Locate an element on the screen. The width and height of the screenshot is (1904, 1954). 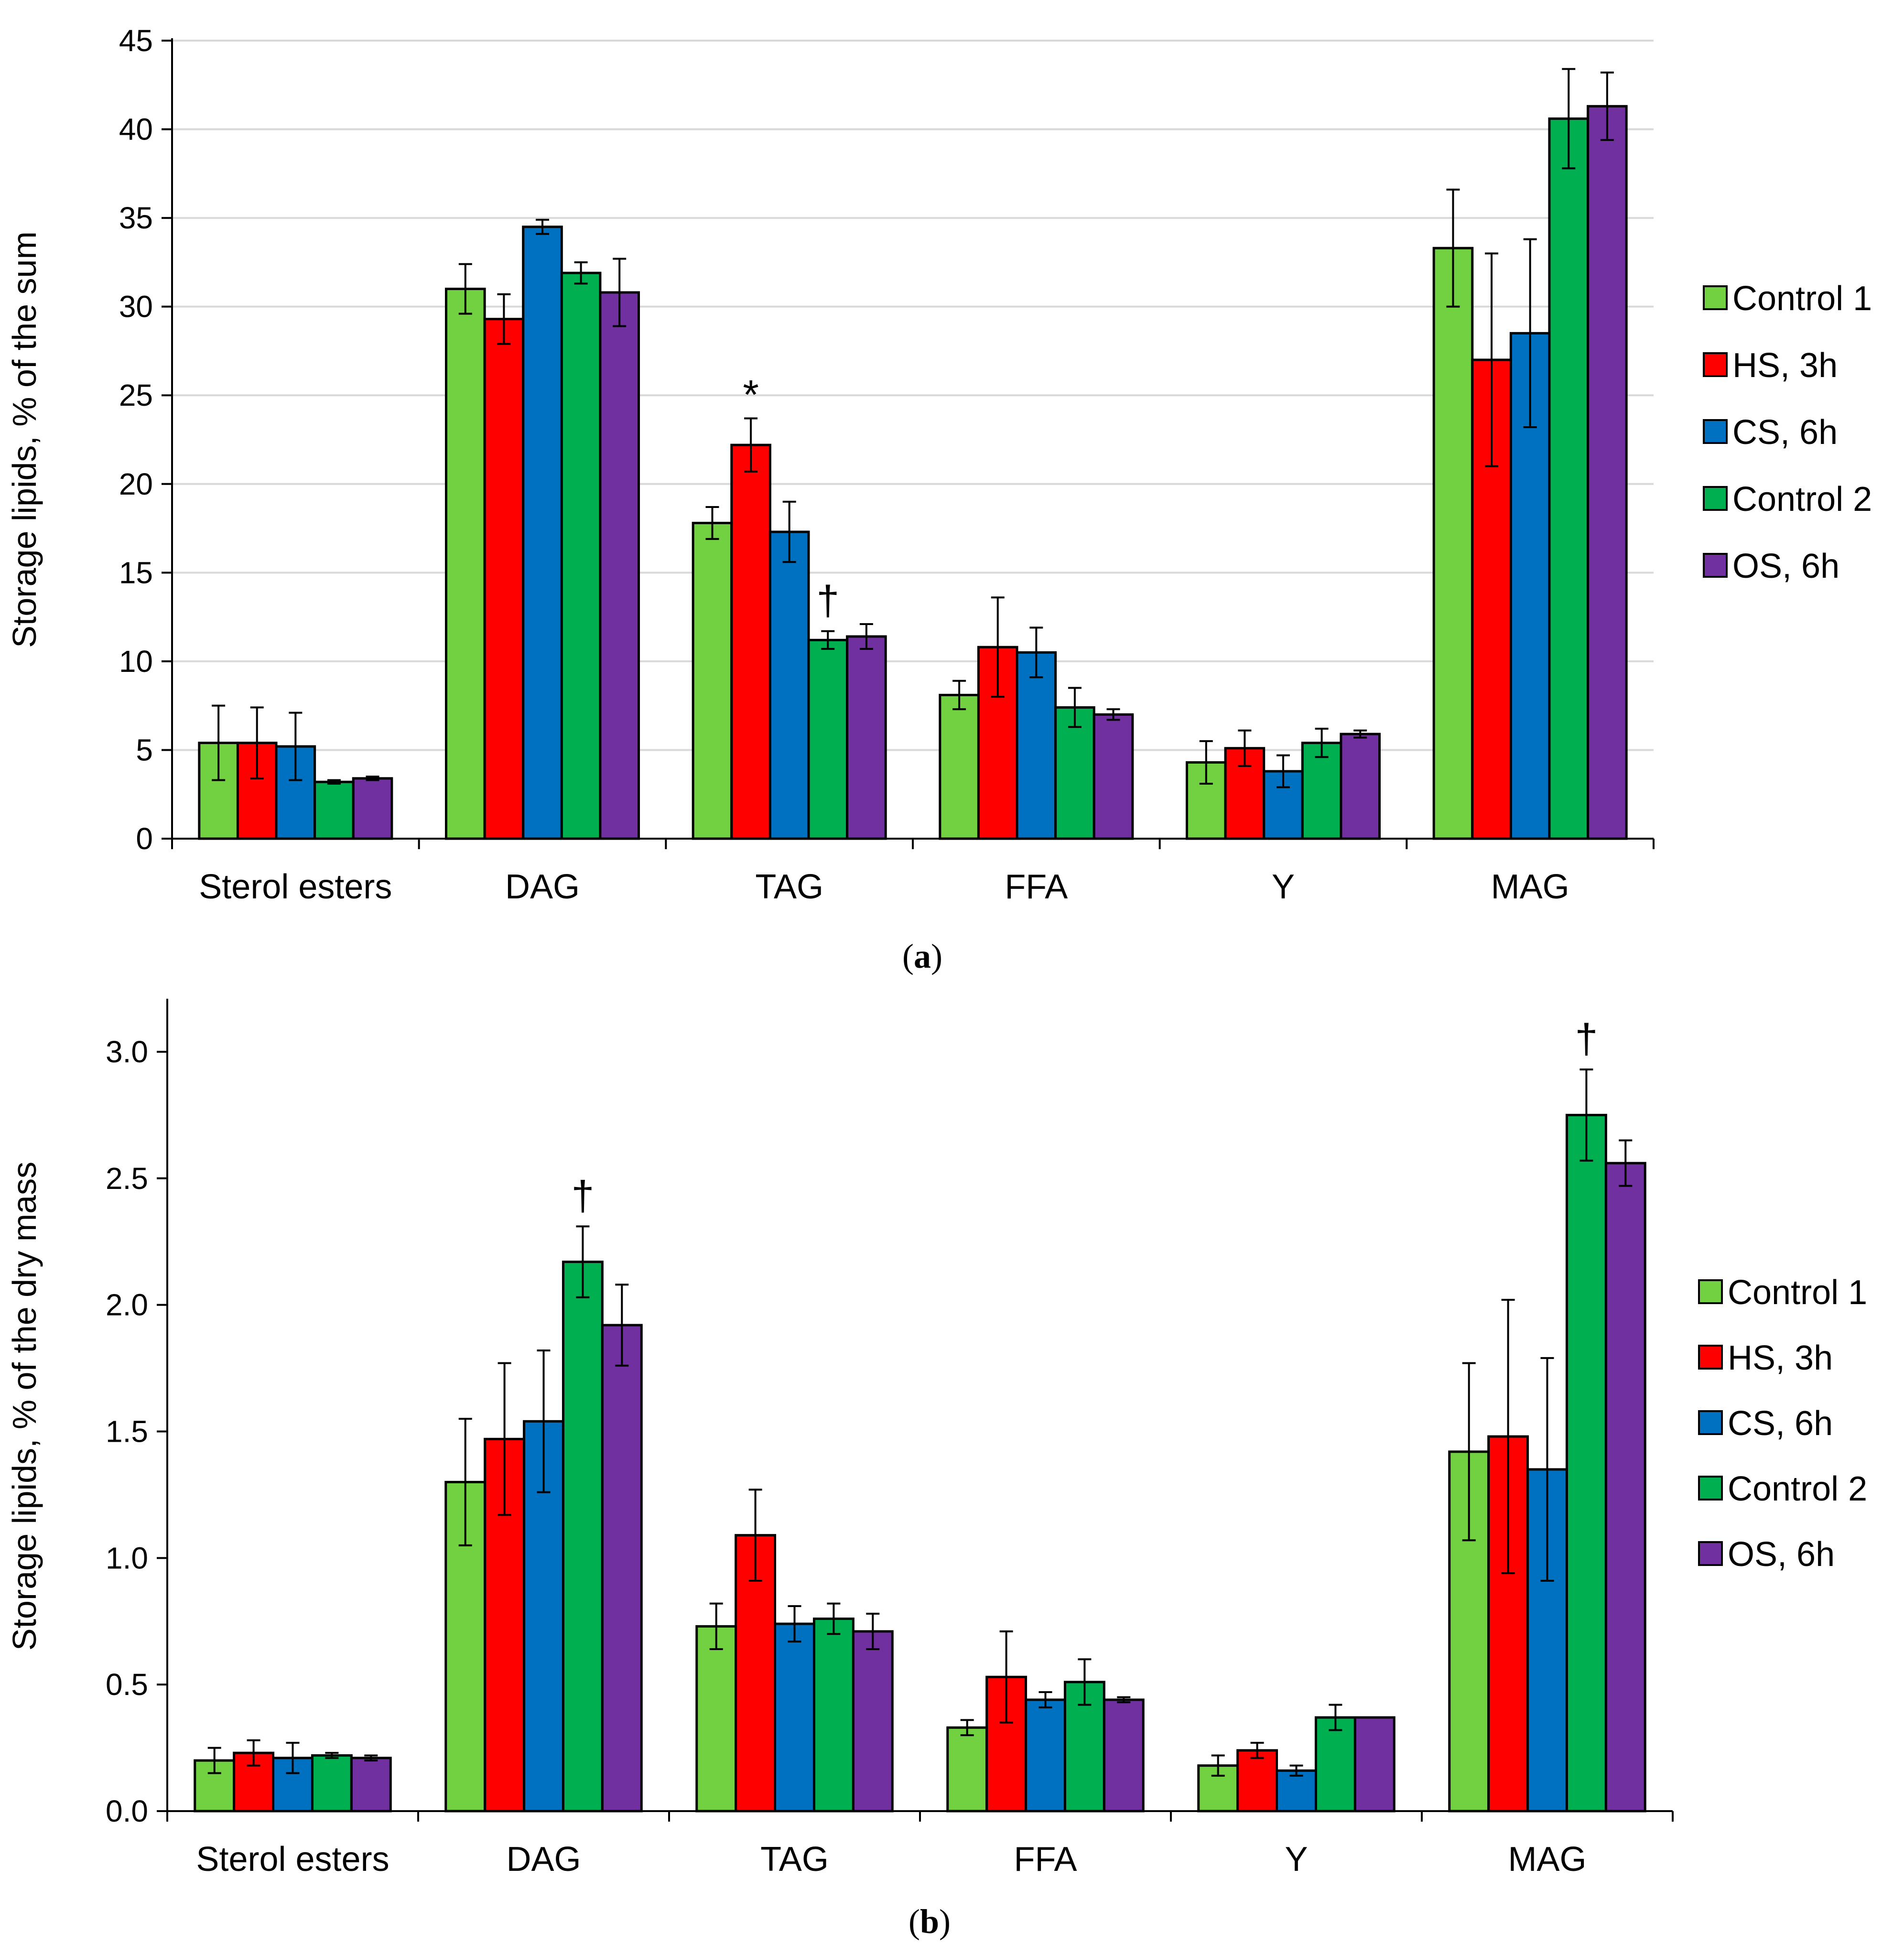
y-tick-label: 40 is located at coordinates (136, 129).